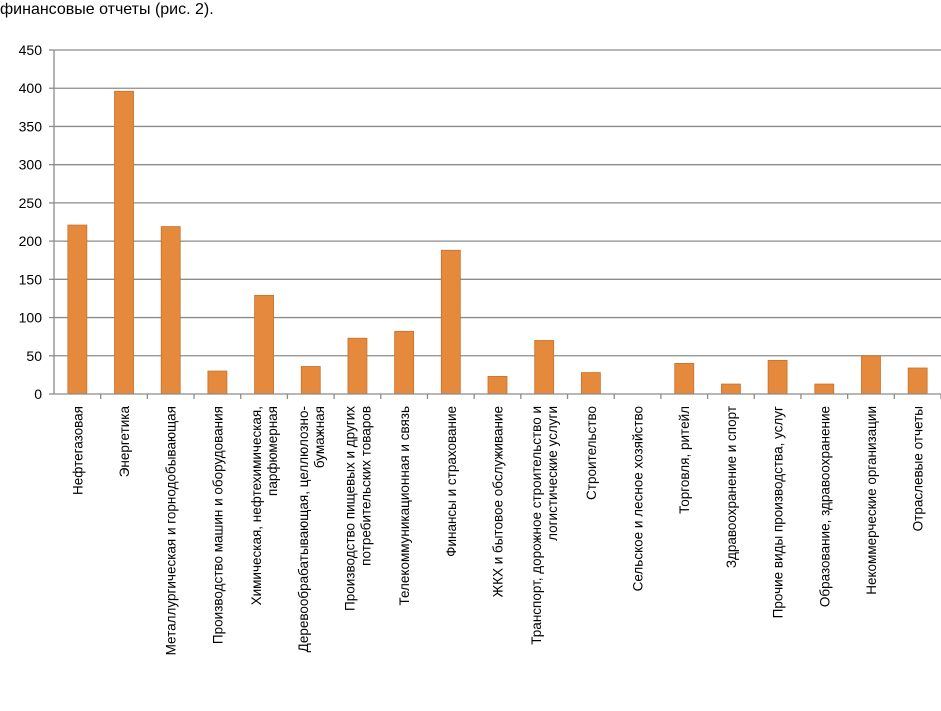 This screenshot has height=711, width=941. I want to click on category-label: Торговля, ритейл, so click(684, 460).